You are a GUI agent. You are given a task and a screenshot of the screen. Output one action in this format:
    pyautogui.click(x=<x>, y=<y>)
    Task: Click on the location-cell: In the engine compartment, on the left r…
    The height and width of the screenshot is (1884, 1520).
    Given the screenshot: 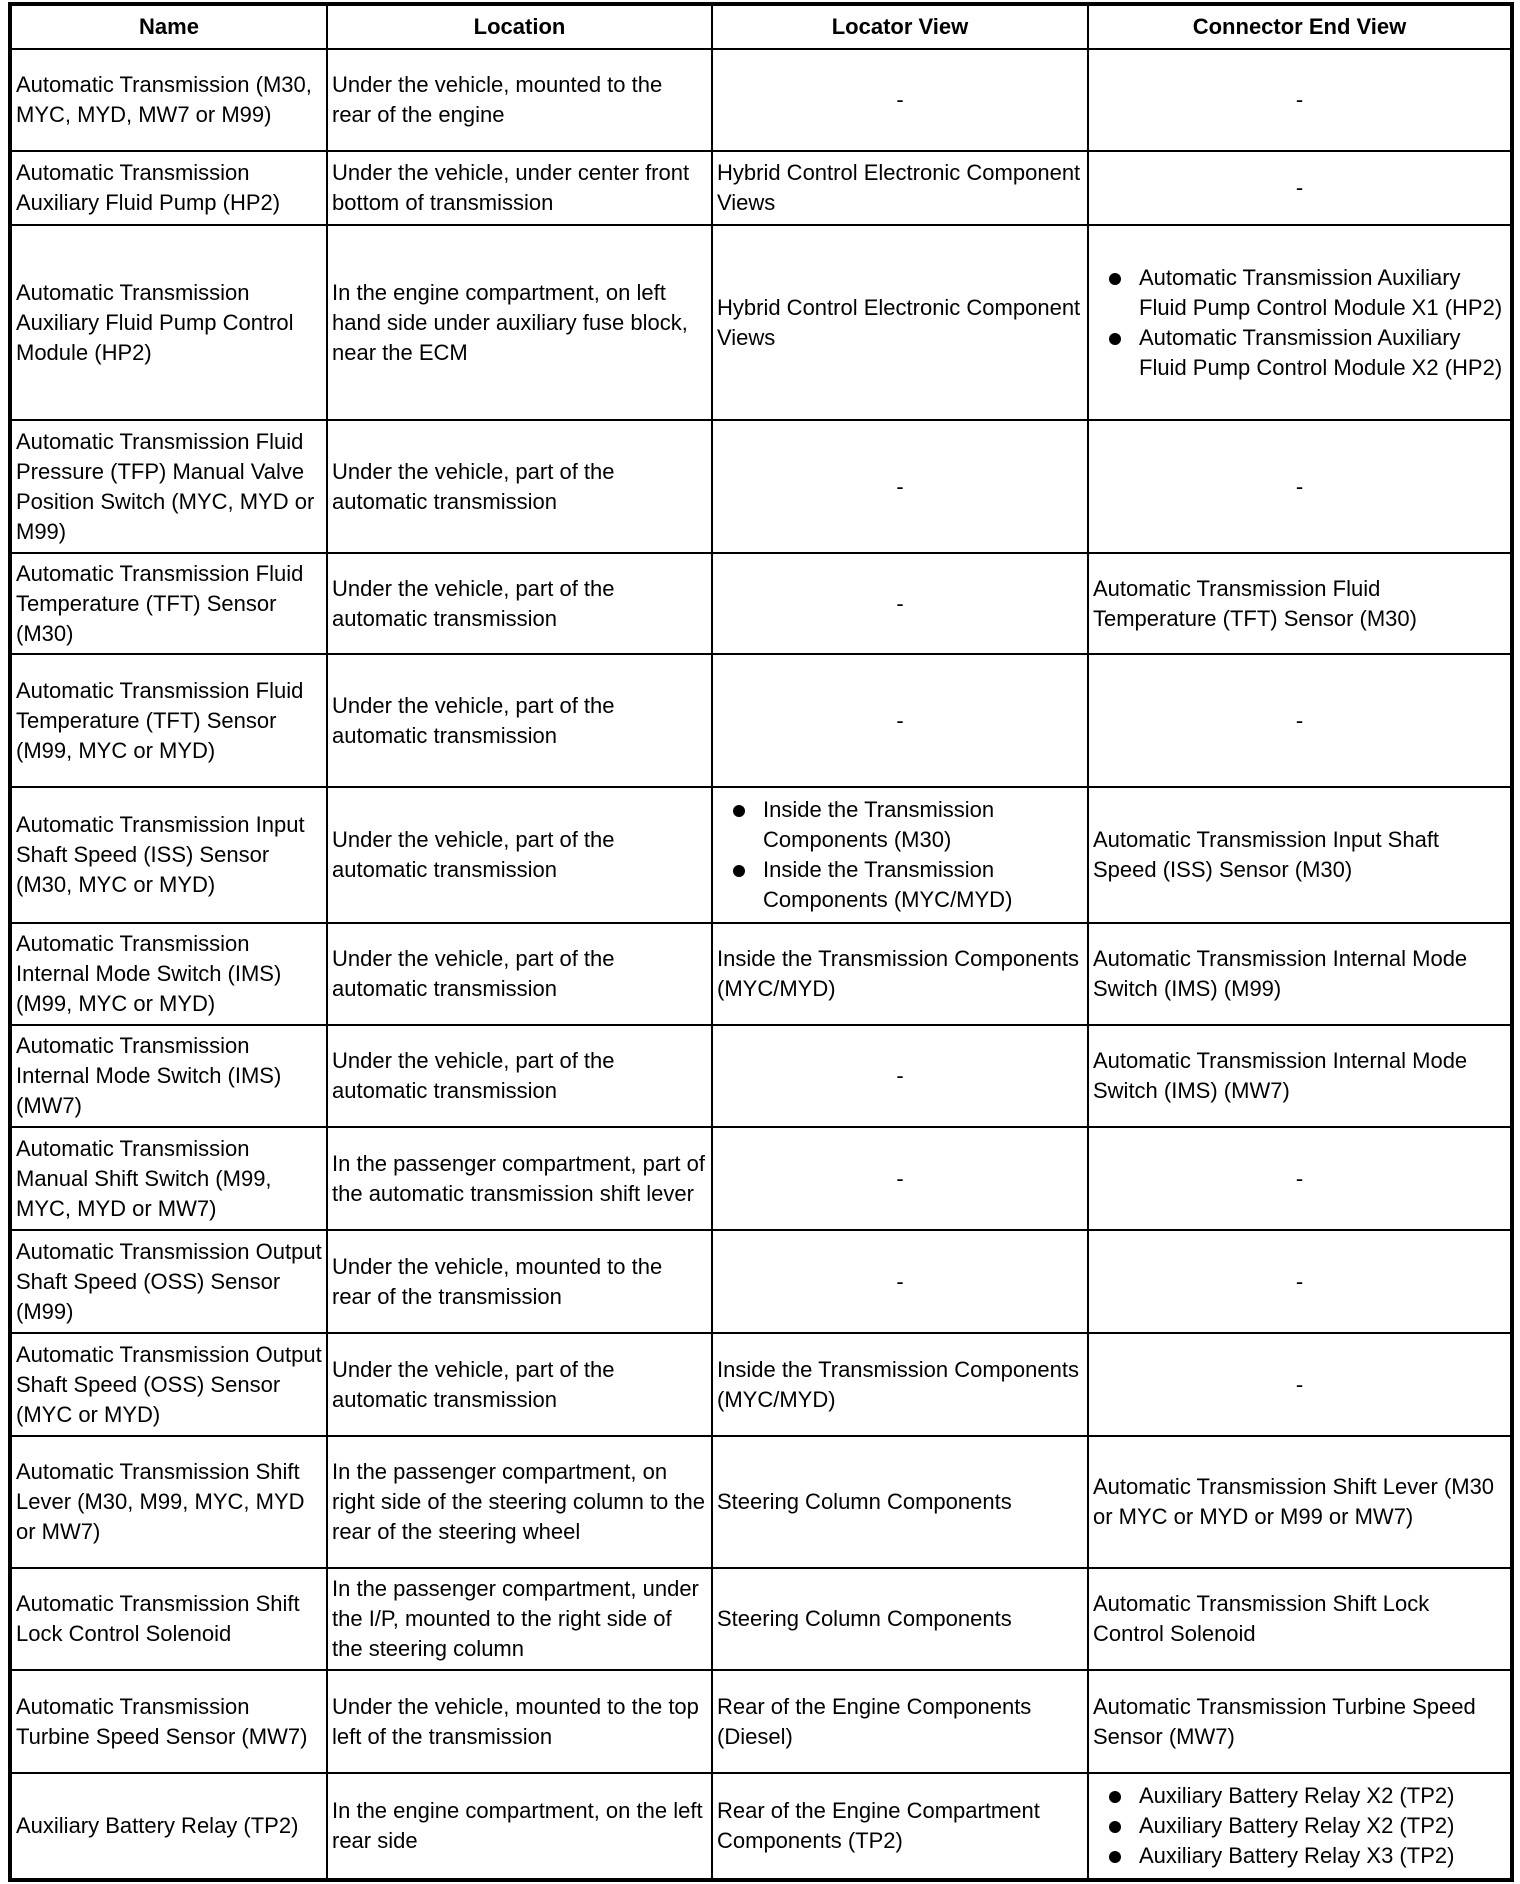 What is the action you would take?
    pyautogui.click(x=519, y=1826)
    